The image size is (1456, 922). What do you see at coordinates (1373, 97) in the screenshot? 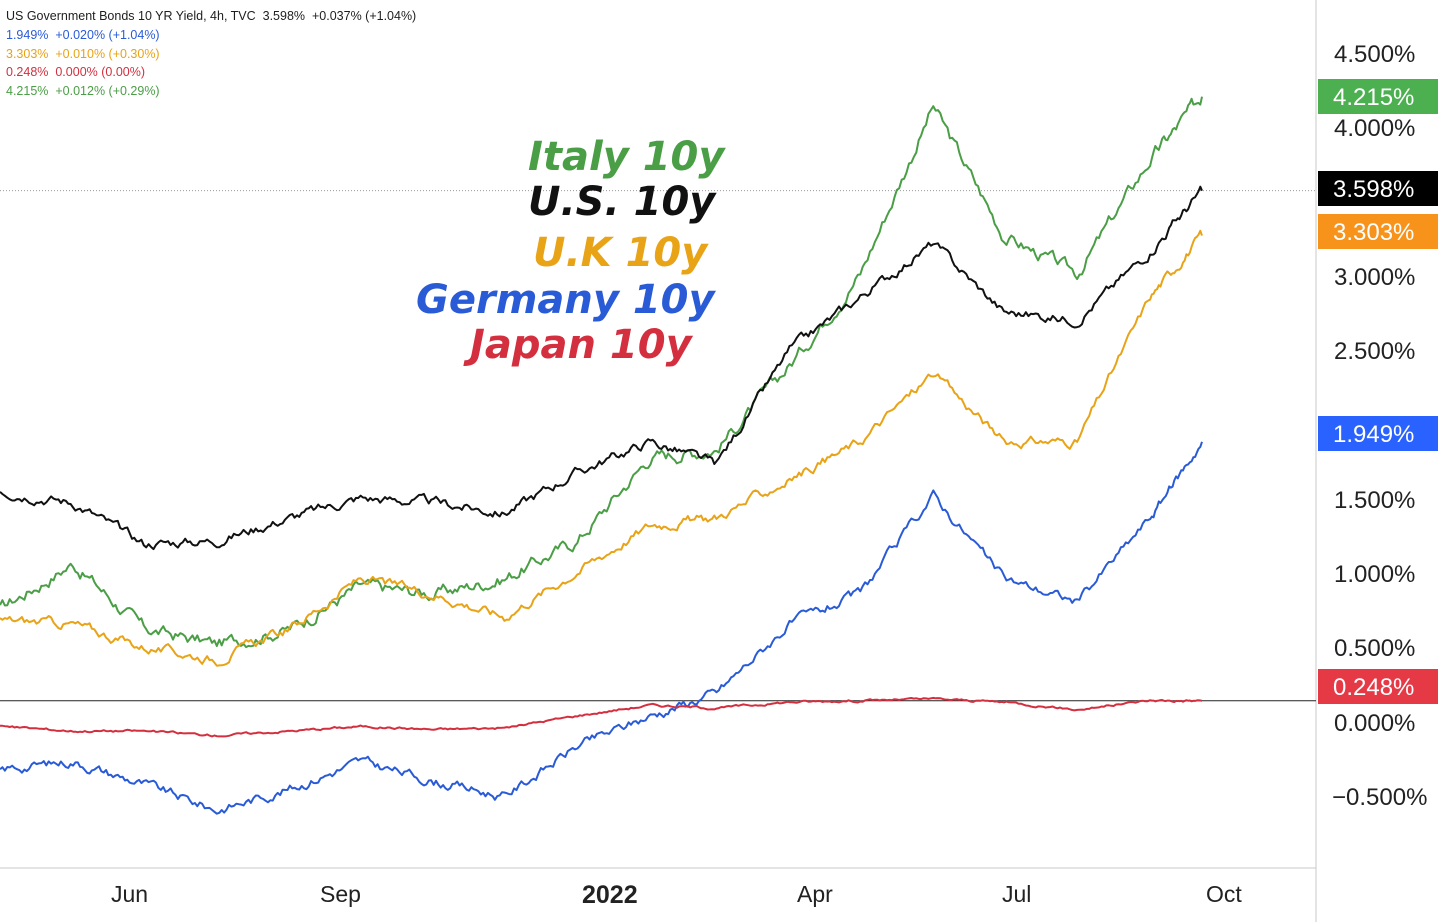
I see `italy-badge-text: 4.215%` at bounding box center [1373, 97].